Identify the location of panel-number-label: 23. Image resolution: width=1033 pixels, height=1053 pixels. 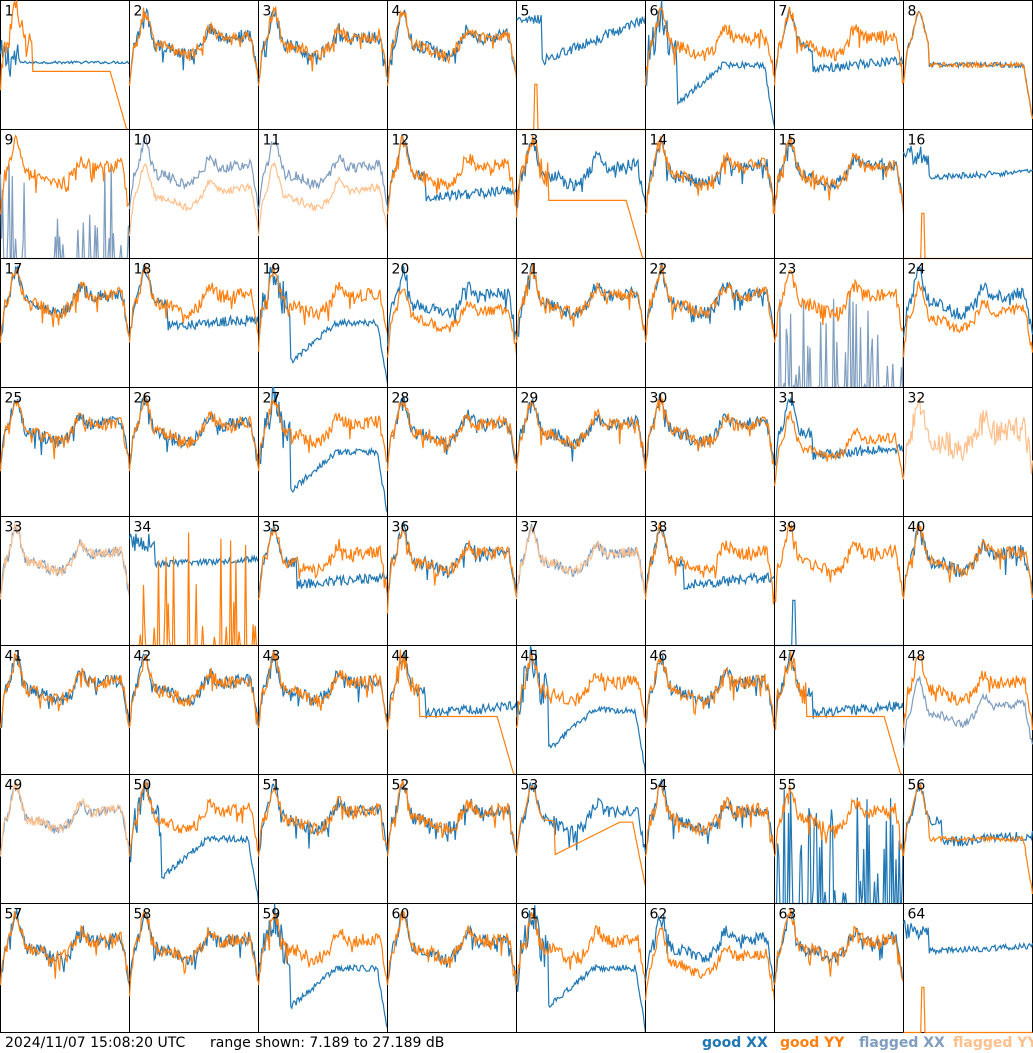
(788, 270).